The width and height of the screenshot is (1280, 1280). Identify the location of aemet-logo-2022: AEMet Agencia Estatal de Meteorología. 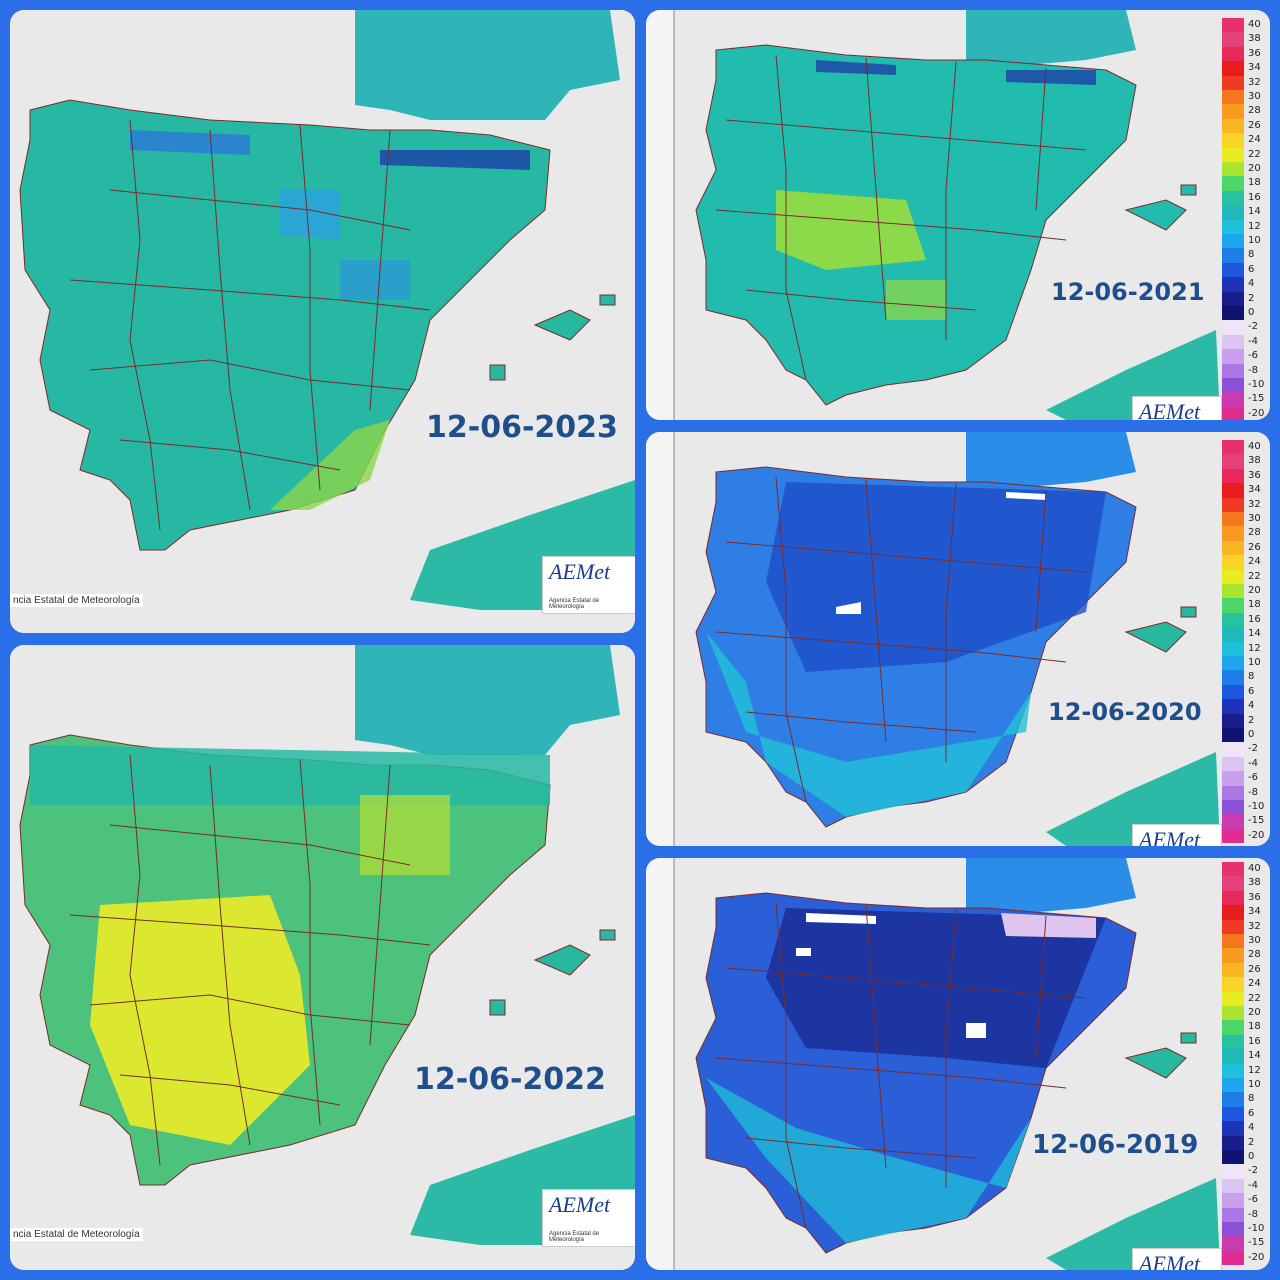
(588, 1218).